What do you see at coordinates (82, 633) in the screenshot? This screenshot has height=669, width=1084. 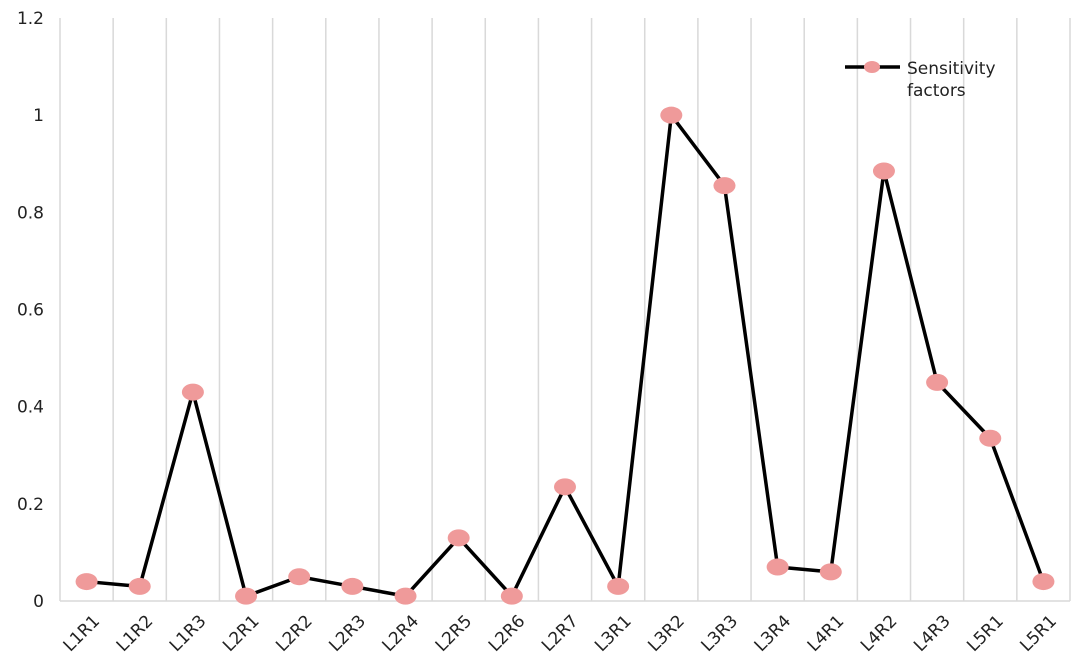 I see `x-tick-label: L1R1` at bounding box center [82, 633].